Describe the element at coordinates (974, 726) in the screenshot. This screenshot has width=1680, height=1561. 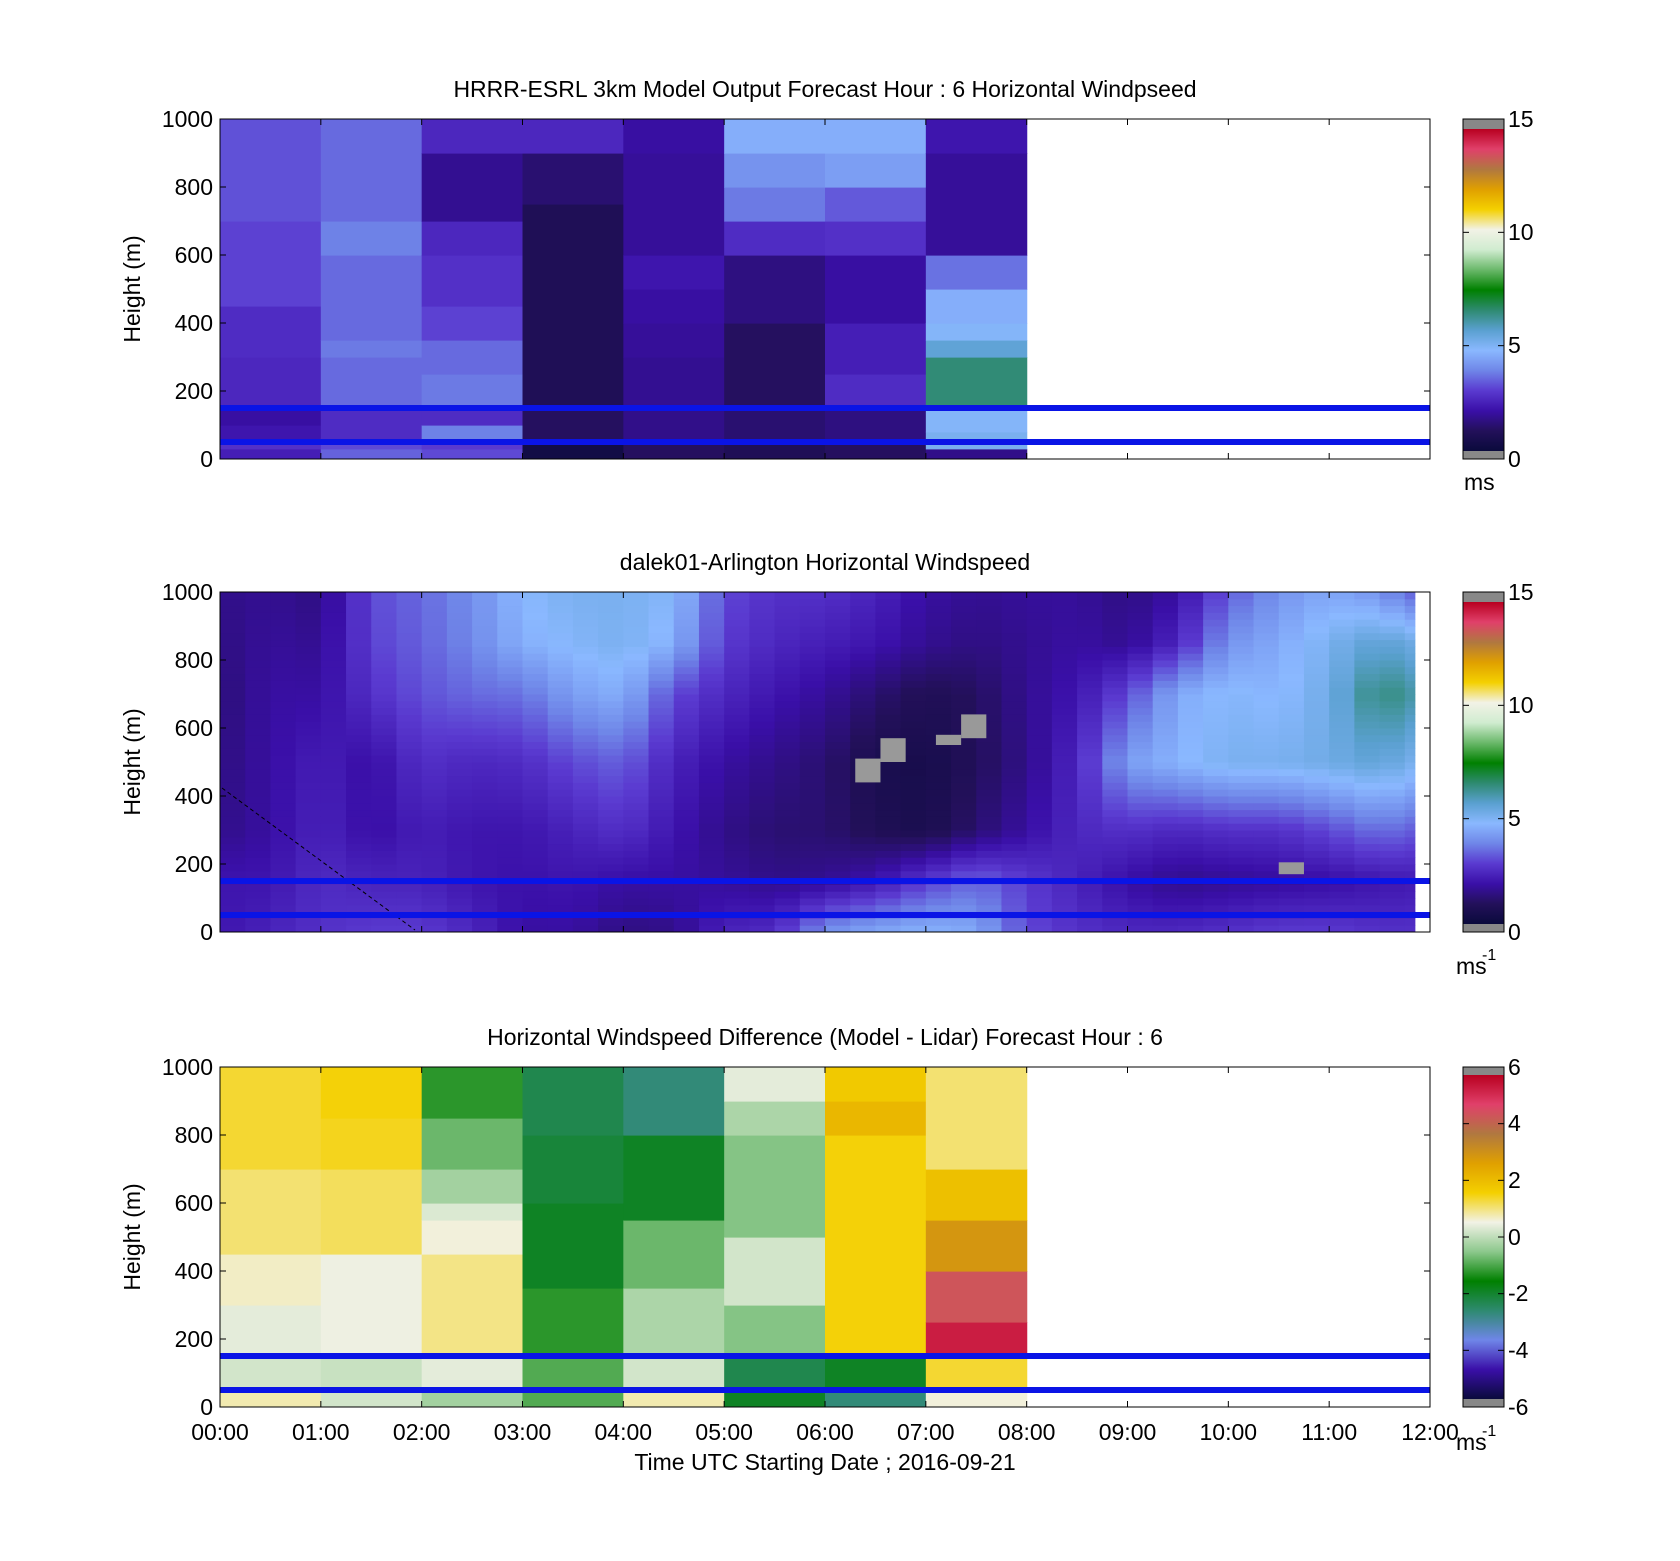
I see `missing-data-cell` at that location.